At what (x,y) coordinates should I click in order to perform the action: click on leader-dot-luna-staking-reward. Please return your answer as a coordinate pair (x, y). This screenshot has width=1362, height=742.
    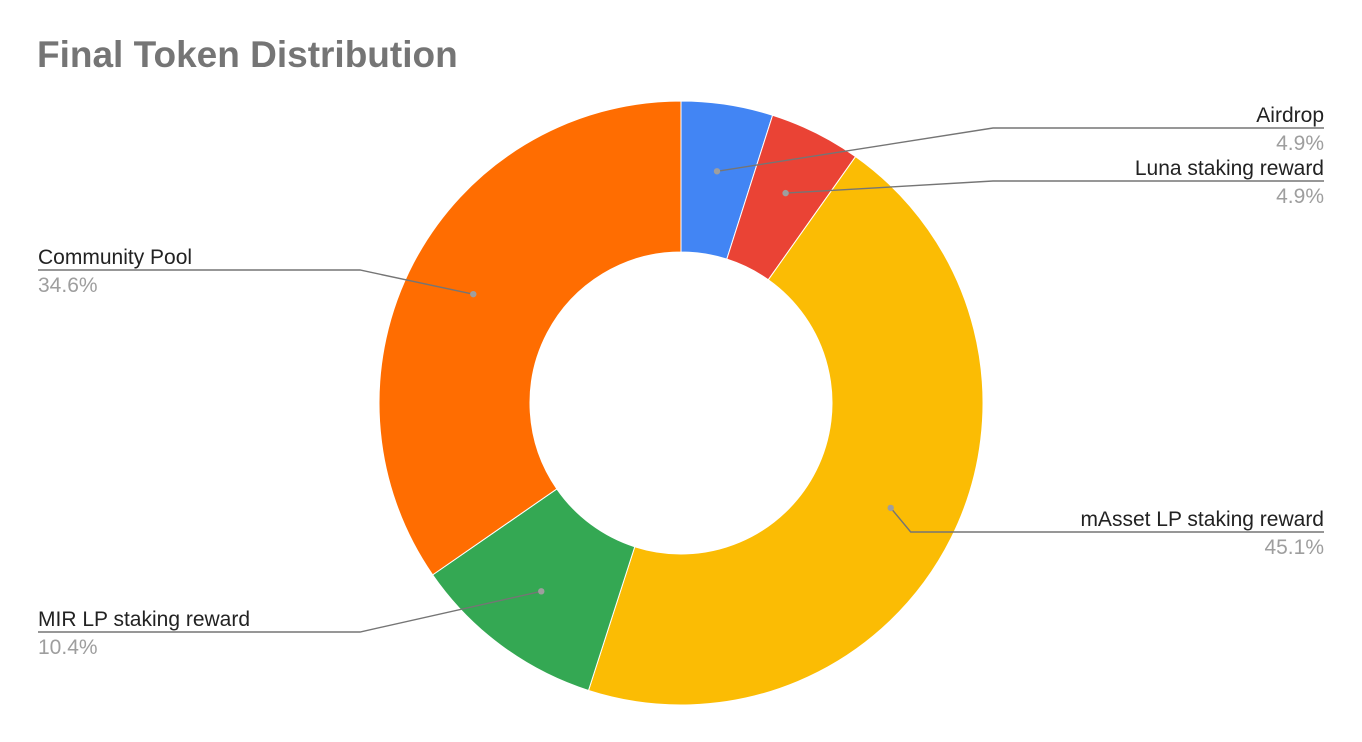
    Looking at the image, I should click on (785, 193).